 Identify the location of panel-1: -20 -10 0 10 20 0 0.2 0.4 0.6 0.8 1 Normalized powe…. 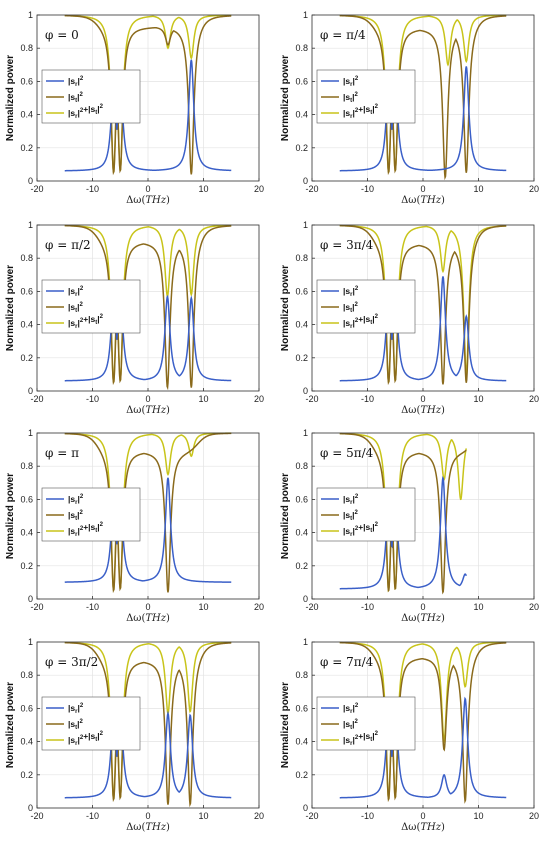
(134, 108).